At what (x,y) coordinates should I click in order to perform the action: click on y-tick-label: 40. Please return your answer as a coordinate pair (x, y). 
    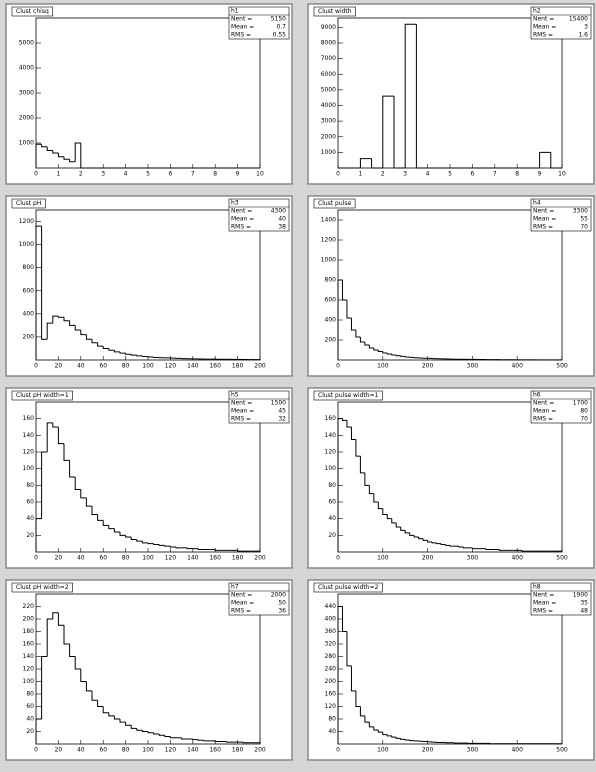
    Looking at the image, I should click on (332, 518).